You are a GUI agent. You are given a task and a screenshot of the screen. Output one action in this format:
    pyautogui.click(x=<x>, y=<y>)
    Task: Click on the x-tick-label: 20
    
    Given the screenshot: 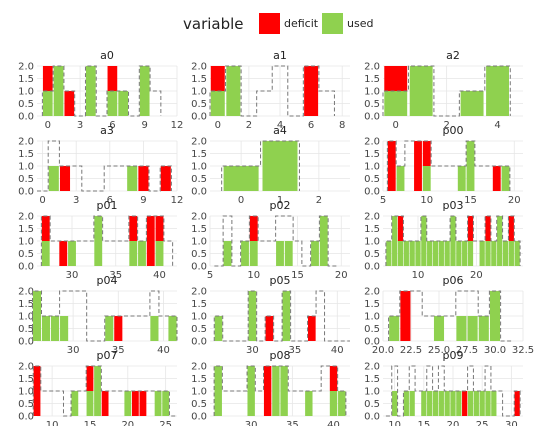 What is the action you would take?
    pyautogui.click(x=476, y=275)
    